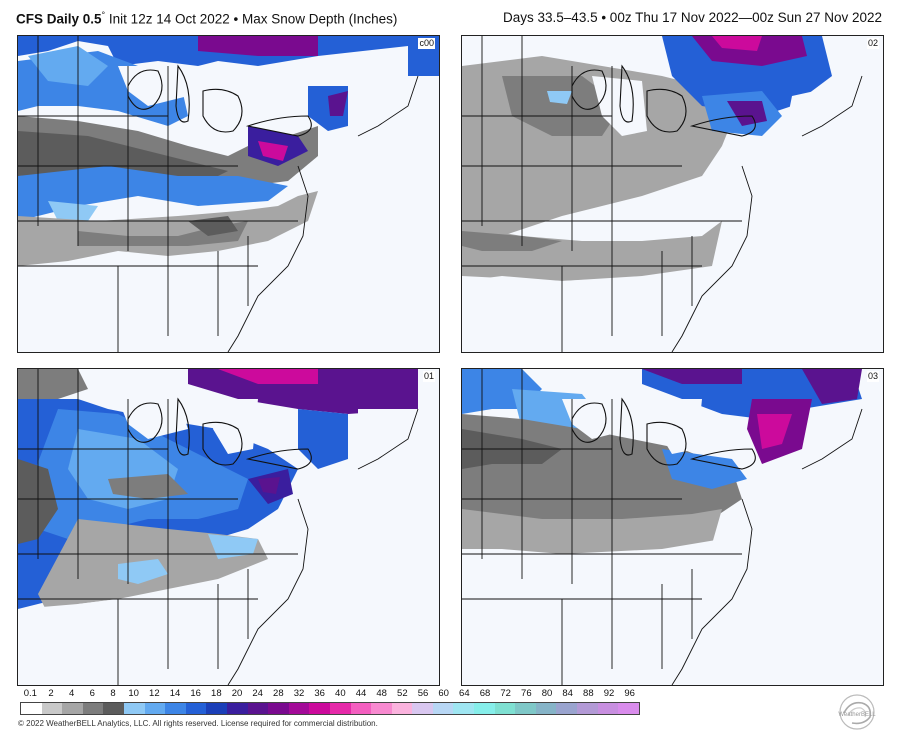 This screenshot has height=739, width=900. What do you see at coordinates (59, 19) in the screenshot?
I see `model-name: CFS Daily 0.5` at bounding box center [59, 19].